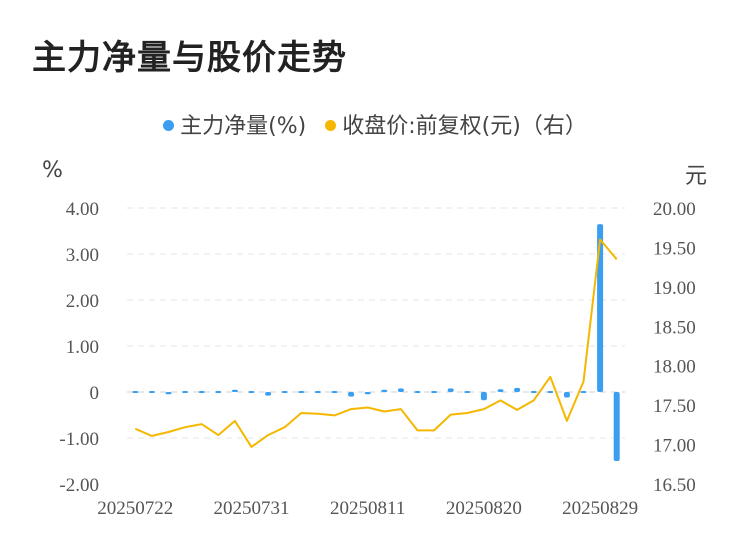  Describe the element at coordinates (464, 126) in the screenshot. I see `legend-label-price: 收盘价:前复权(元)（右）` at that location.